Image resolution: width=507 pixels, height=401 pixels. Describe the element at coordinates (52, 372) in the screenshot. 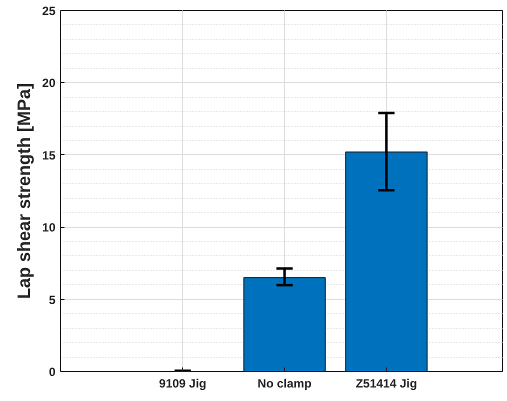

I see `y-tick-label: 0` at that location.